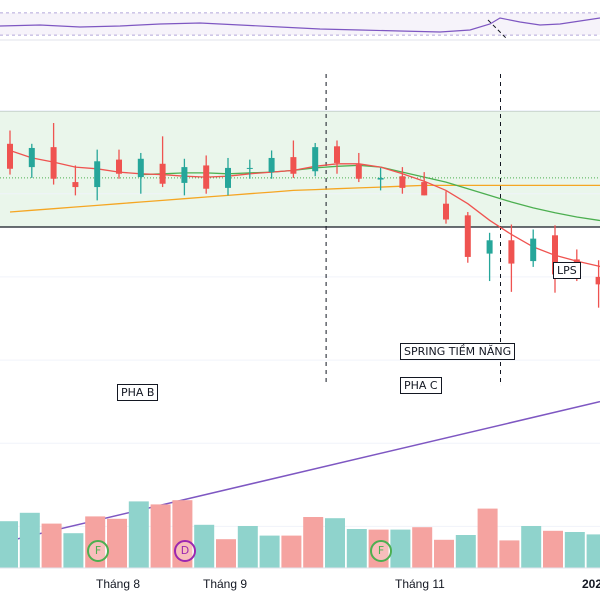  I want to click on oscillator-pane, so click(300, 20).